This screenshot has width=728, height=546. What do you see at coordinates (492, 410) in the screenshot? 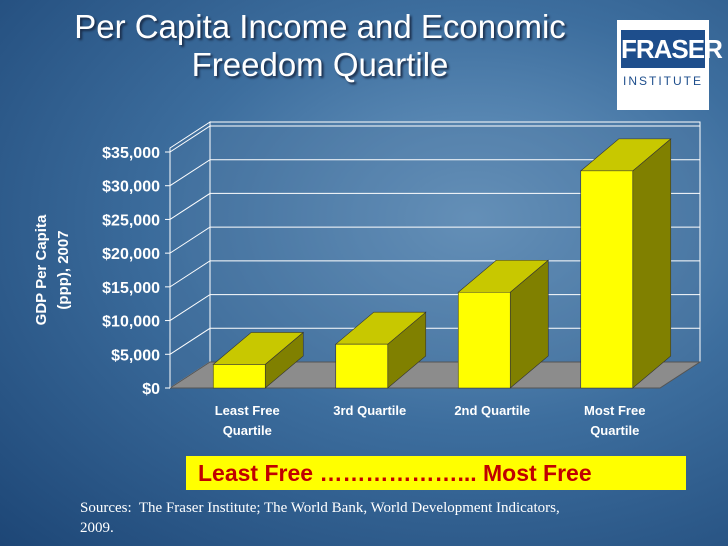
I see `x-tick-label: 2nd Quartile` at bounding box center [492, 410].